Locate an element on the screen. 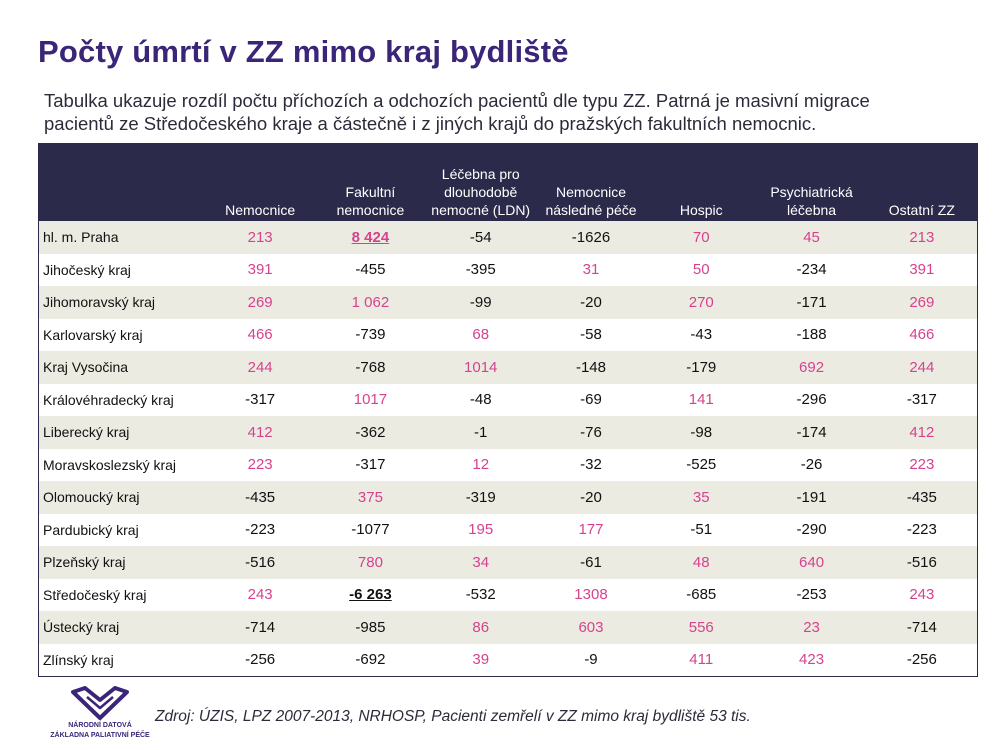 The height and width of the screenshot is (750, 1000). value-cell: 375 is located at coordinates (370, 497).